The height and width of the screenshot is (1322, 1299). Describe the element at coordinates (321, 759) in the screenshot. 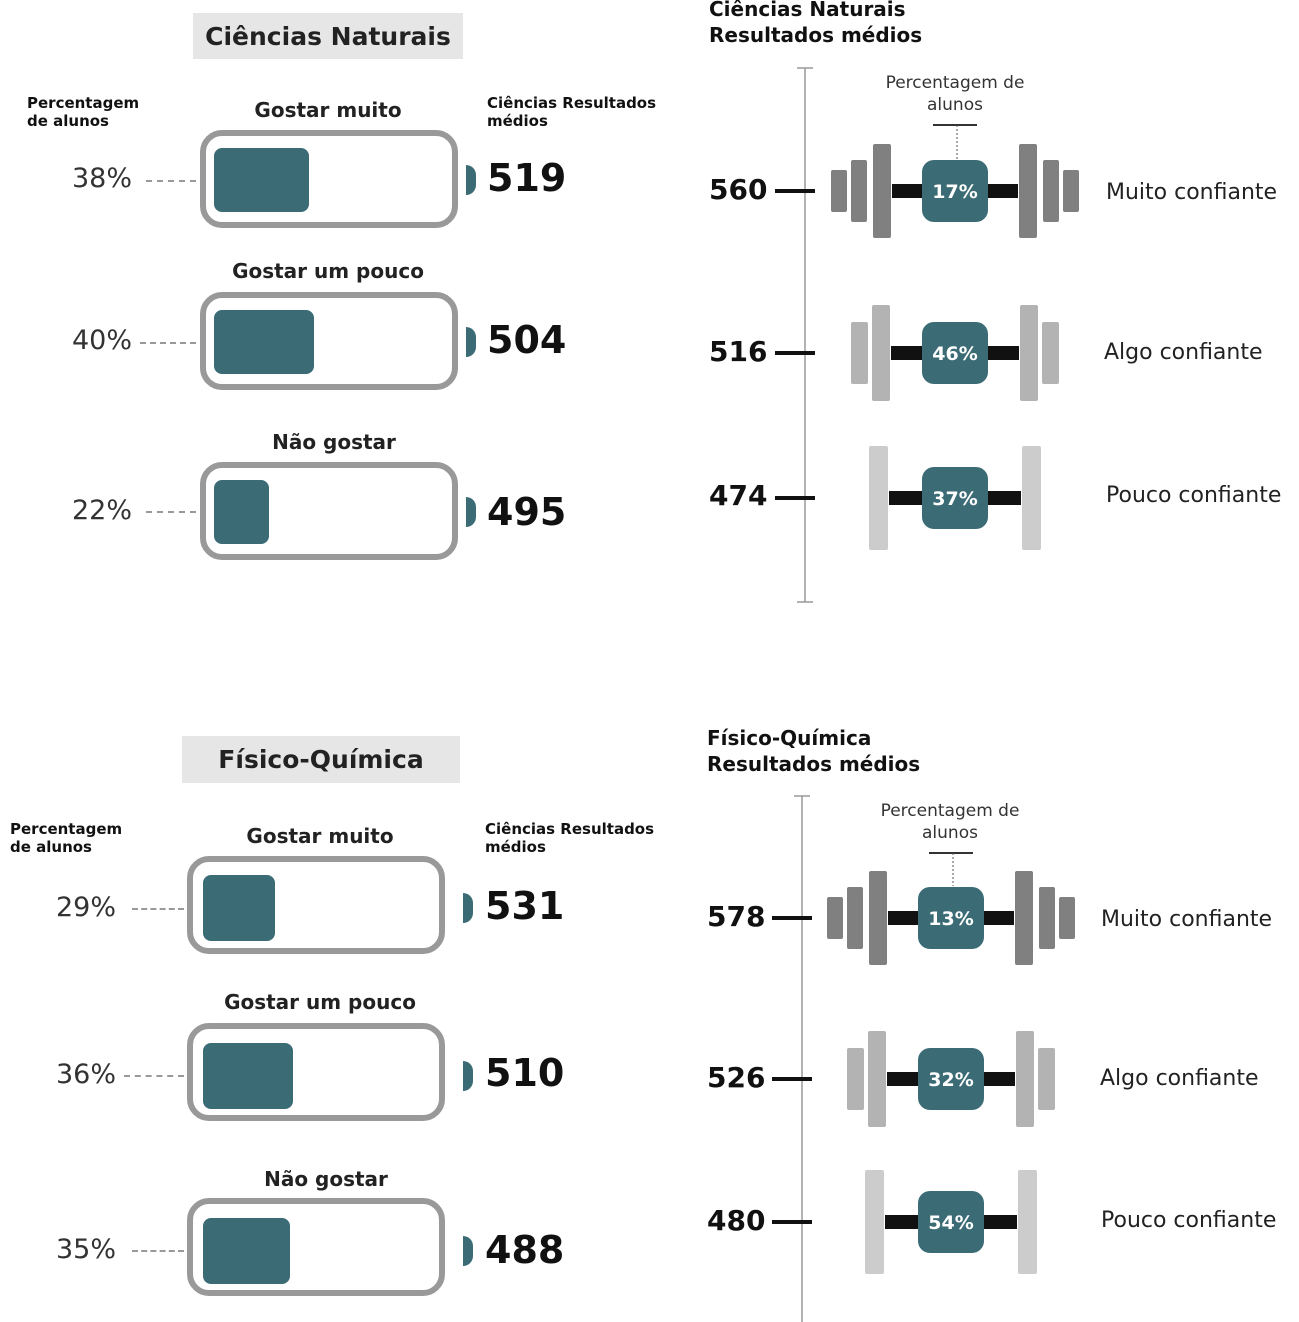

I see `panel-title: Físico-Química` at that location.